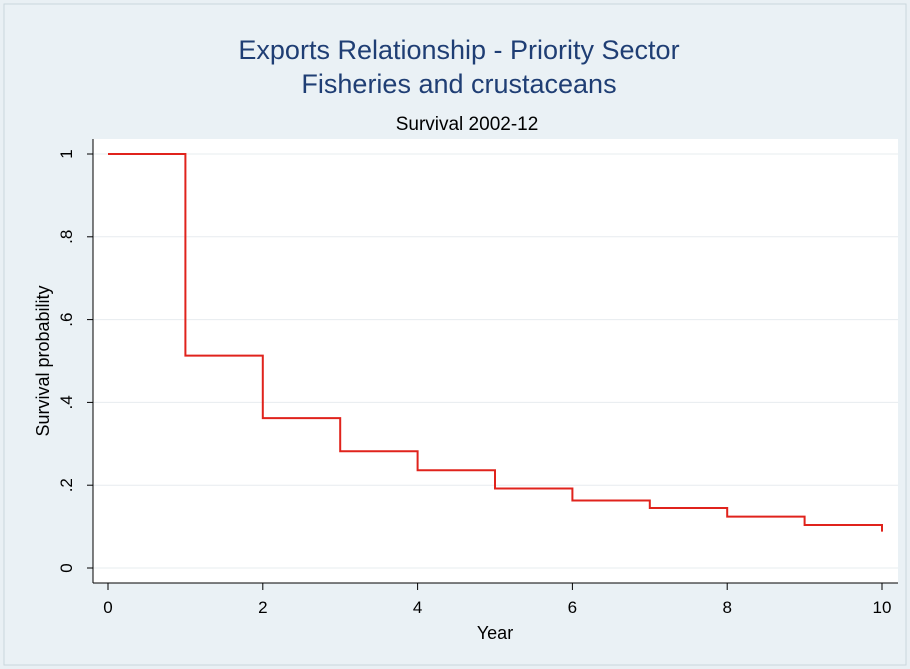  What do you see at coordinates (458, 50) in the screenshot?
I see `chart-title-line-1: Exports Relationship - Priority Sector` at bounding box center [458, 50].